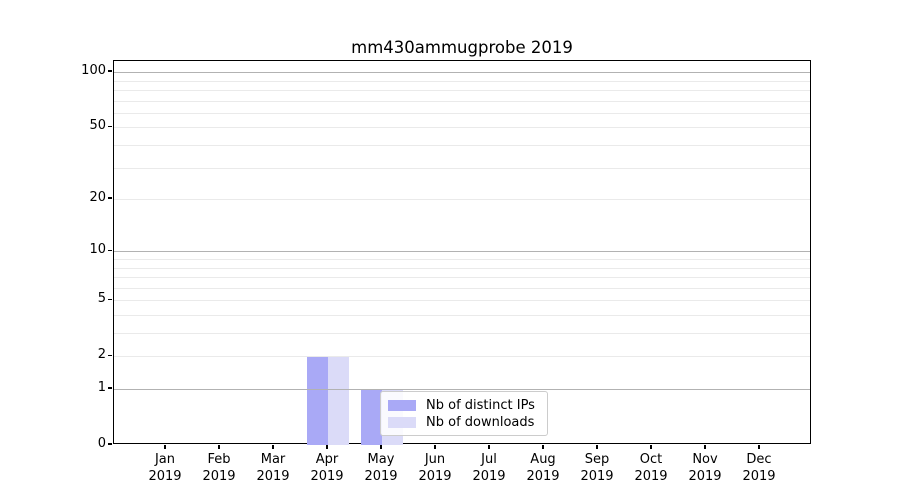  I want to click on x-tick-mark-jun, so click(435, 447).